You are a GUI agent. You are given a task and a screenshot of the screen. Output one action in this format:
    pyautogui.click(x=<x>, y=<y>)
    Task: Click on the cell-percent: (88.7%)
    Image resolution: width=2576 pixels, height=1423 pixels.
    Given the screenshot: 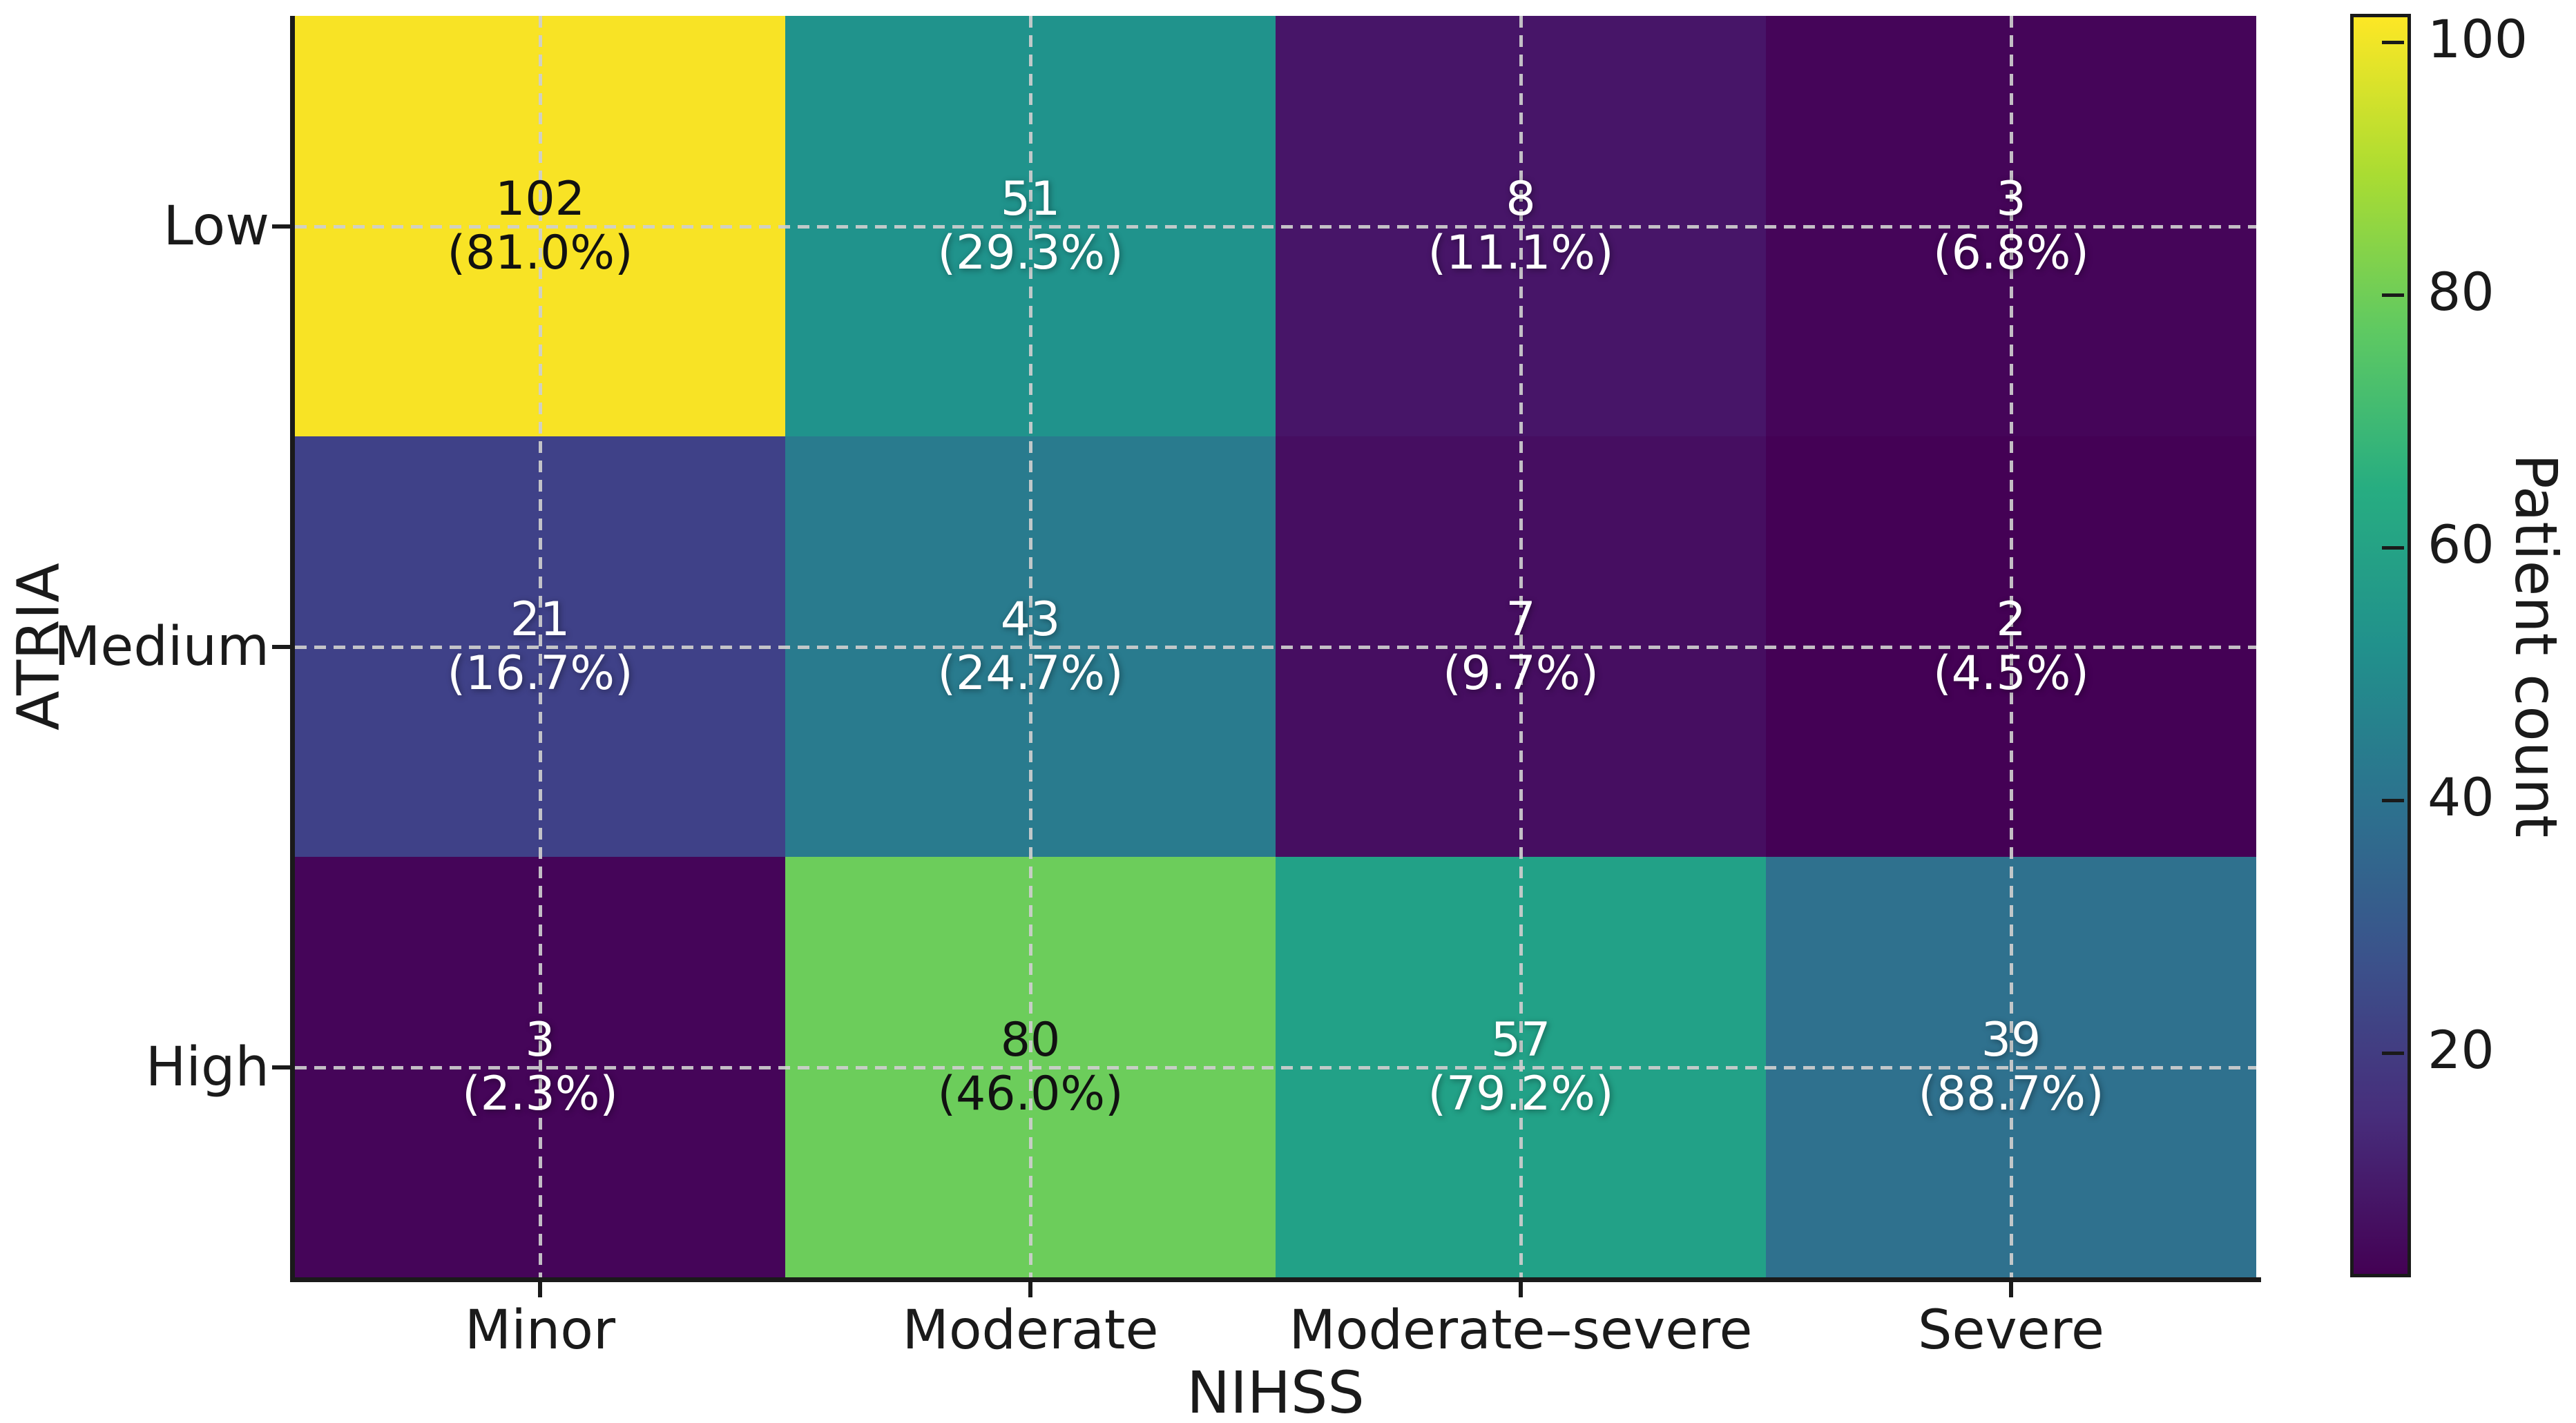 What is the action you would take?
    pyautogui.click(x=2011, y=1093)
    